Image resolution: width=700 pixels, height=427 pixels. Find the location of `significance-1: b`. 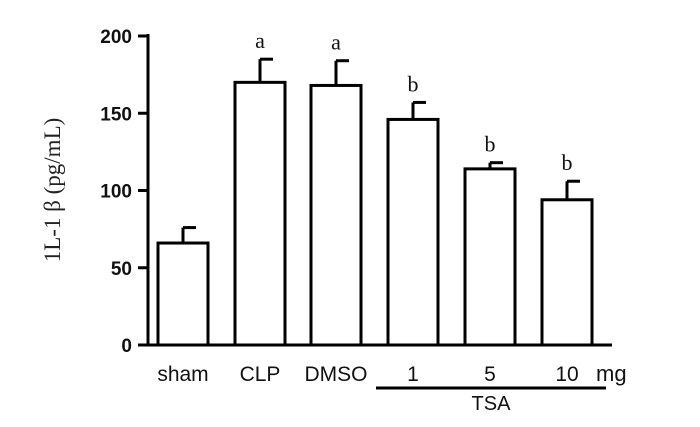

significance-1: b is located at coordinates (413, 83).